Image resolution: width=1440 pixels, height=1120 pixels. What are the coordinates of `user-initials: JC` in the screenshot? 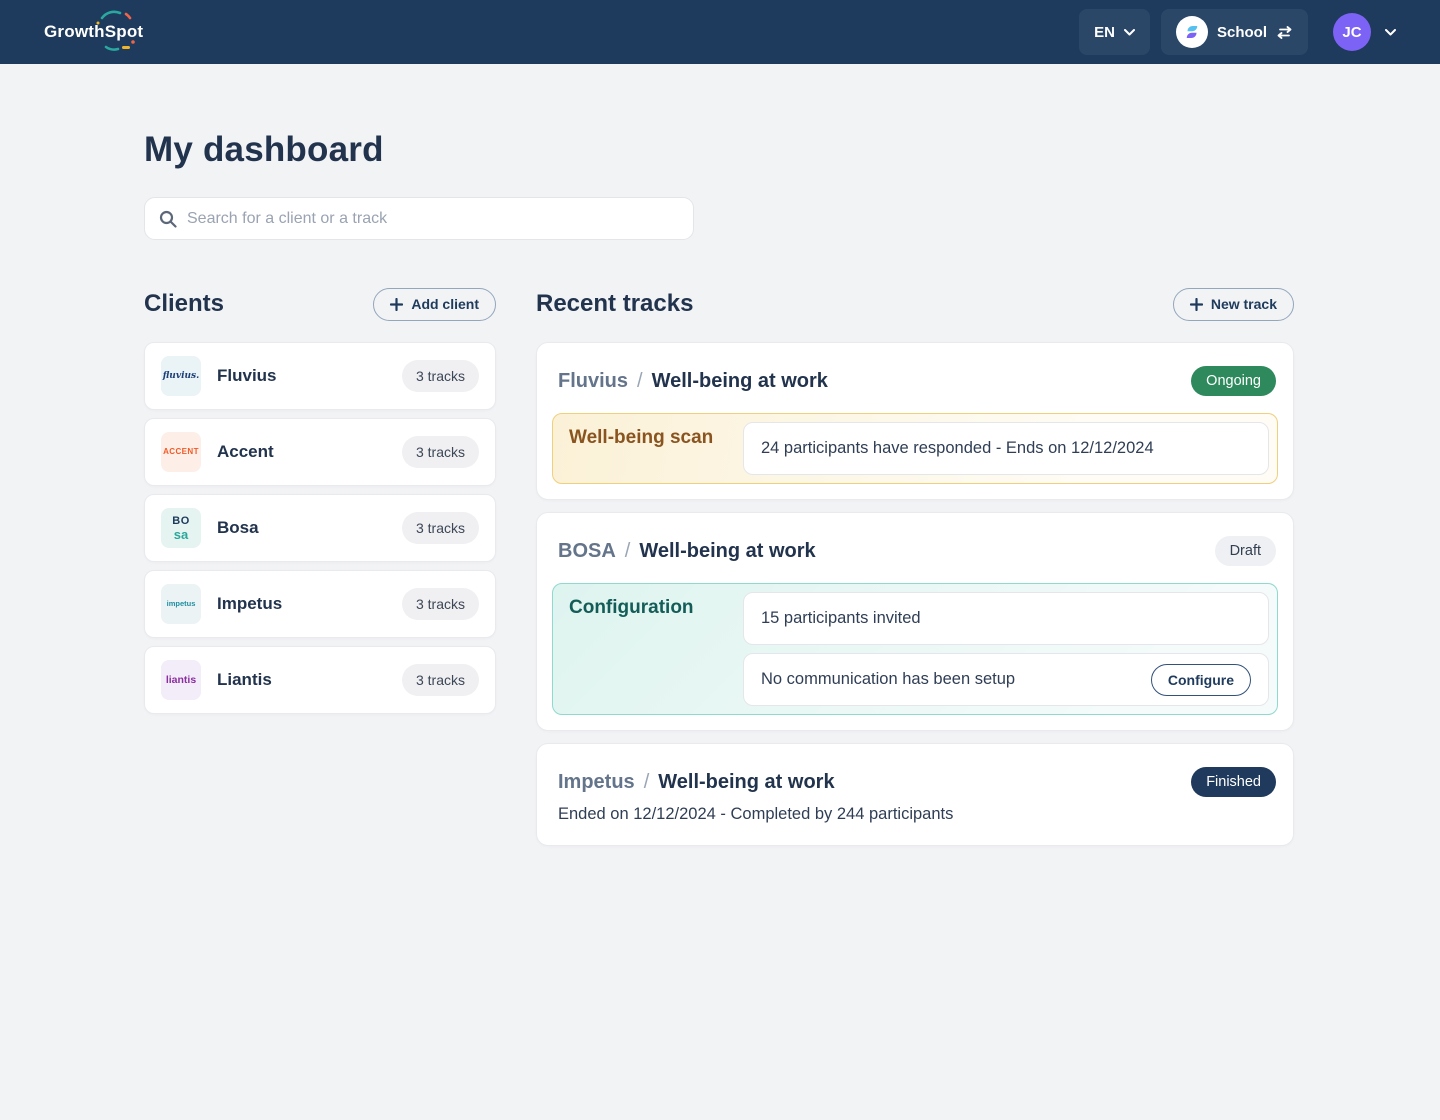 It's located at (1352, 32).